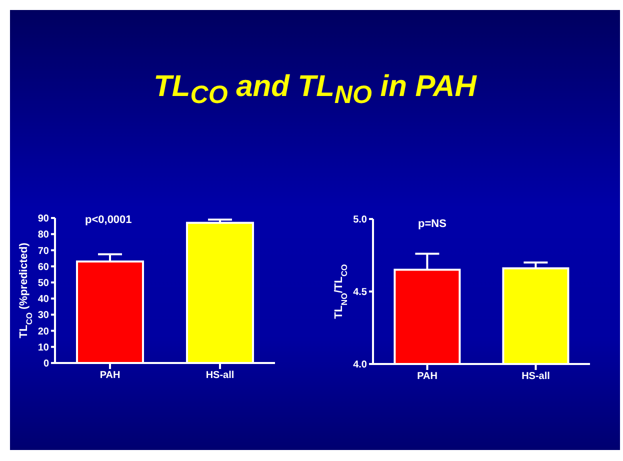 The image size is (623, 461). Describe the element at coordinates (44, 316) in the screenshot. I see `y-tick-label: 30` at that location.